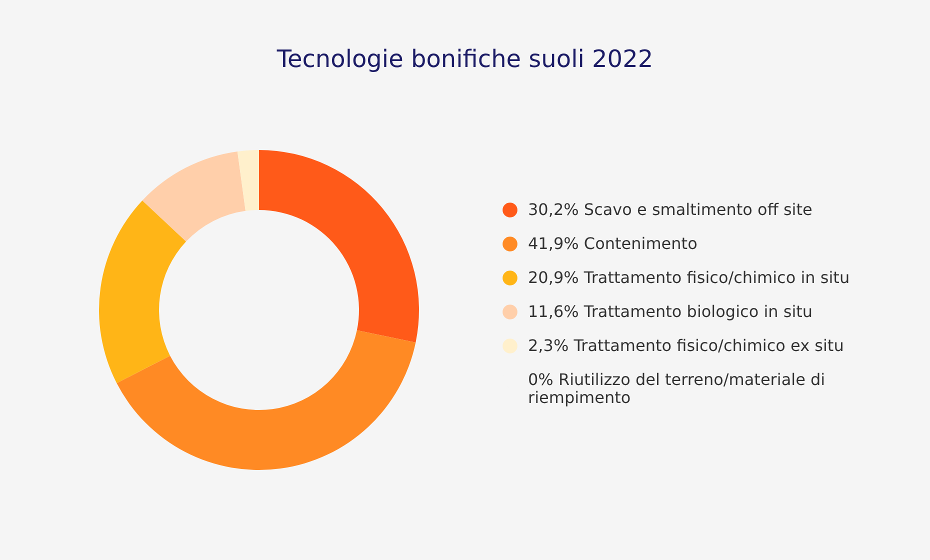 The image size is (930, 560). What do you see at coordinates (613, 243) in the screenshot?
I see `legend-label: 41,9% Contenimento` at bounding box center [613, 243].